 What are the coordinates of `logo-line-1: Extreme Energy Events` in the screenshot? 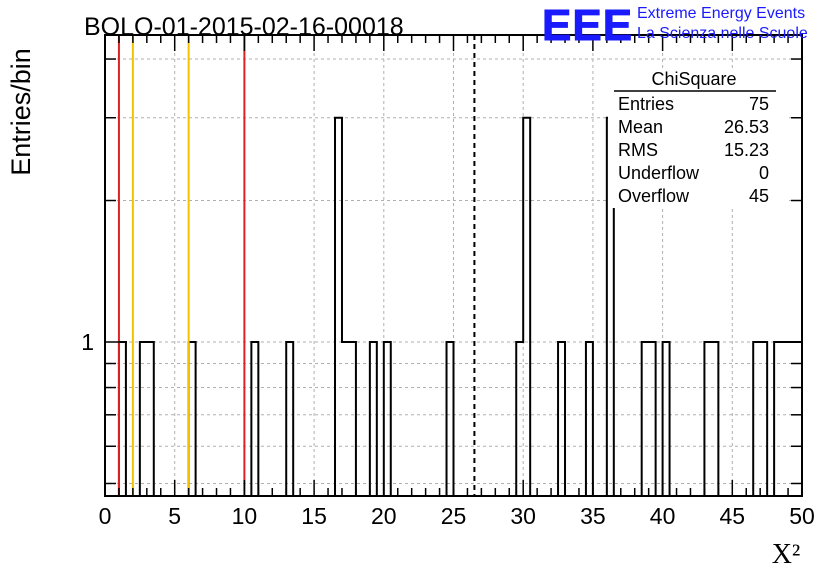 It's located at (721, 13).